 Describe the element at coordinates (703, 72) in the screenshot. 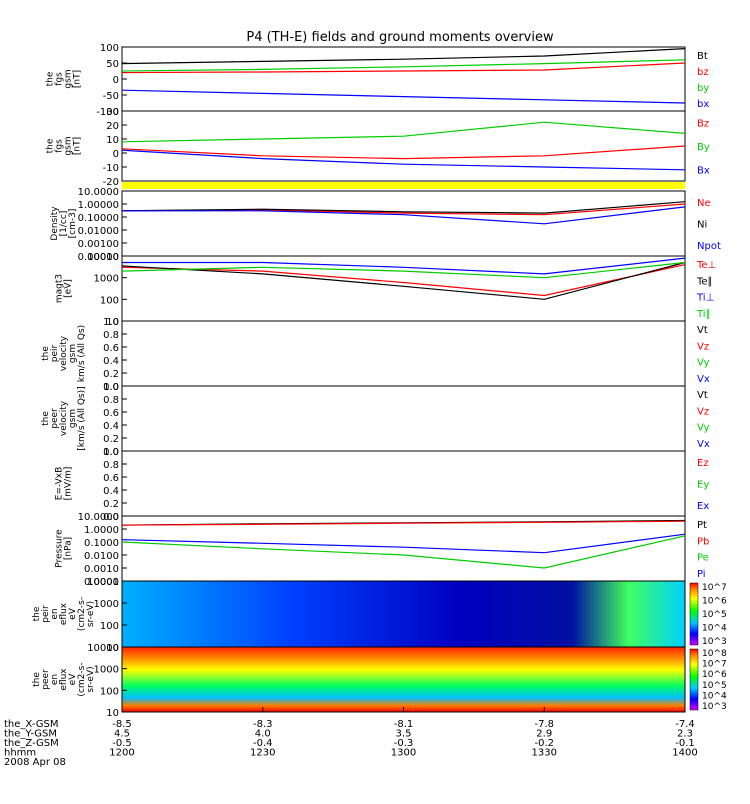

I see `legend-bz: bz` at that location.